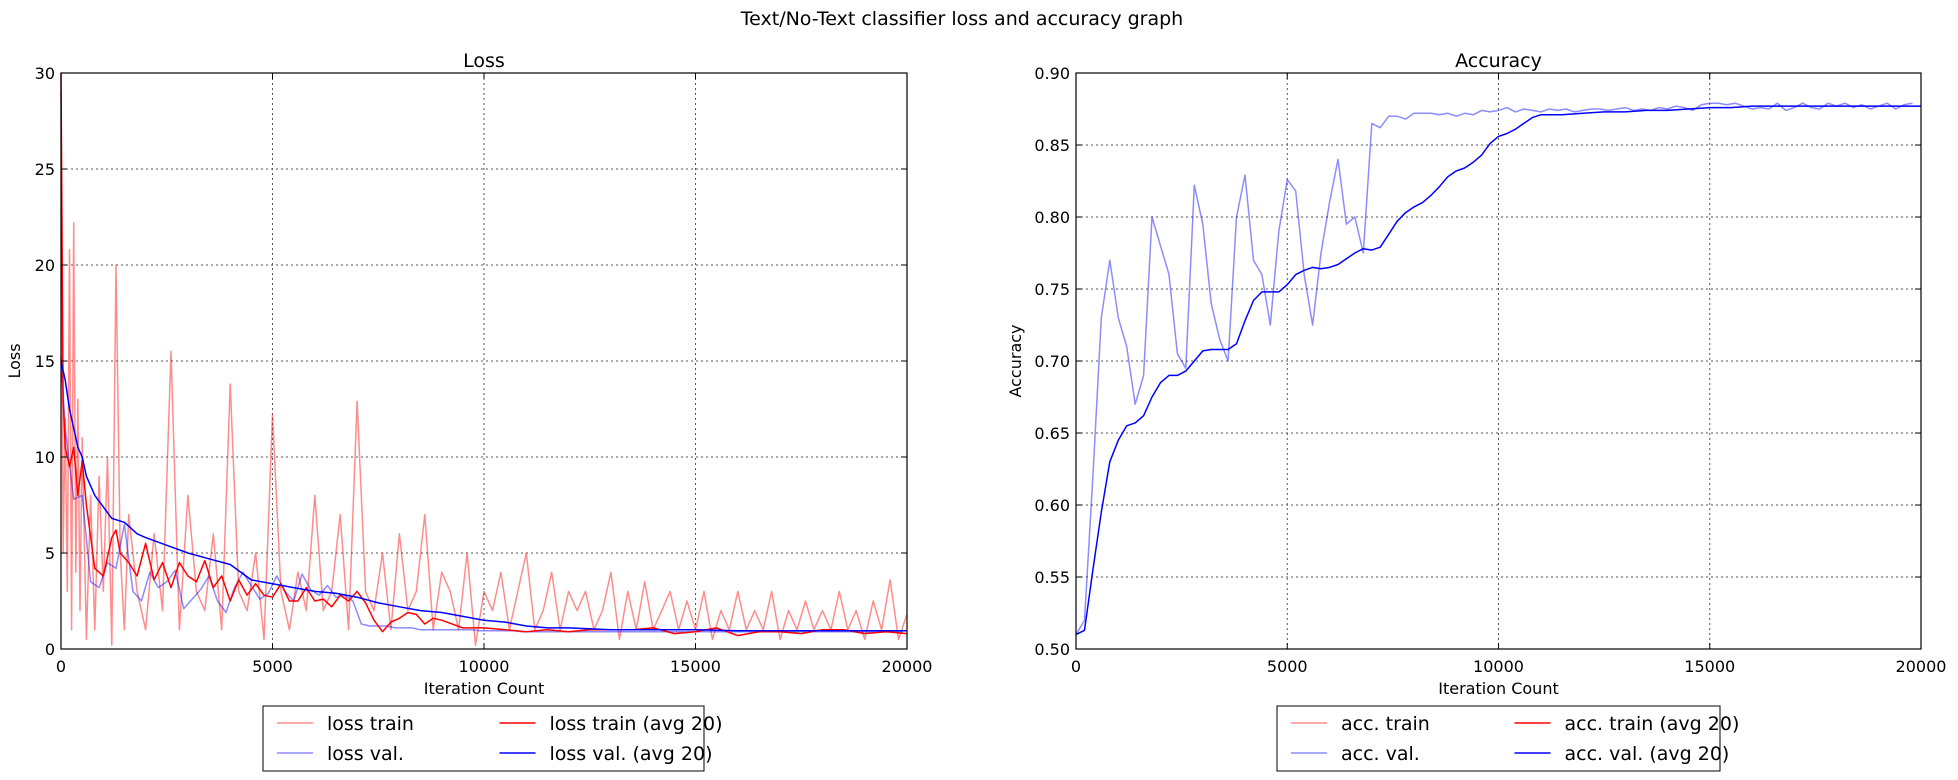 This screenshot has width=1958, height=780. What do you see at coordinates (61, 666) in the screenshot?
I see `panel-1-x-tick-label-0: 0` at bounding box center [61, 666].